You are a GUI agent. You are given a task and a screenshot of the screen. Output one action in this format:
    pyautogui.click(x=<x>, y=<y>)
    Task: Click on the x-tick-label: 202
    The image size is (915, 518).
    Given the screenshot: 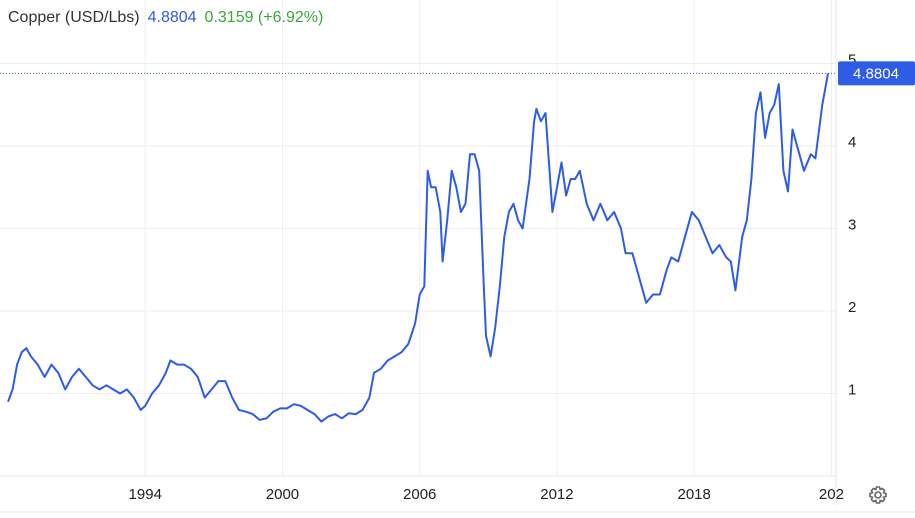 What is the action you would take?
    pyautogui.click(x=831, y=494)
    